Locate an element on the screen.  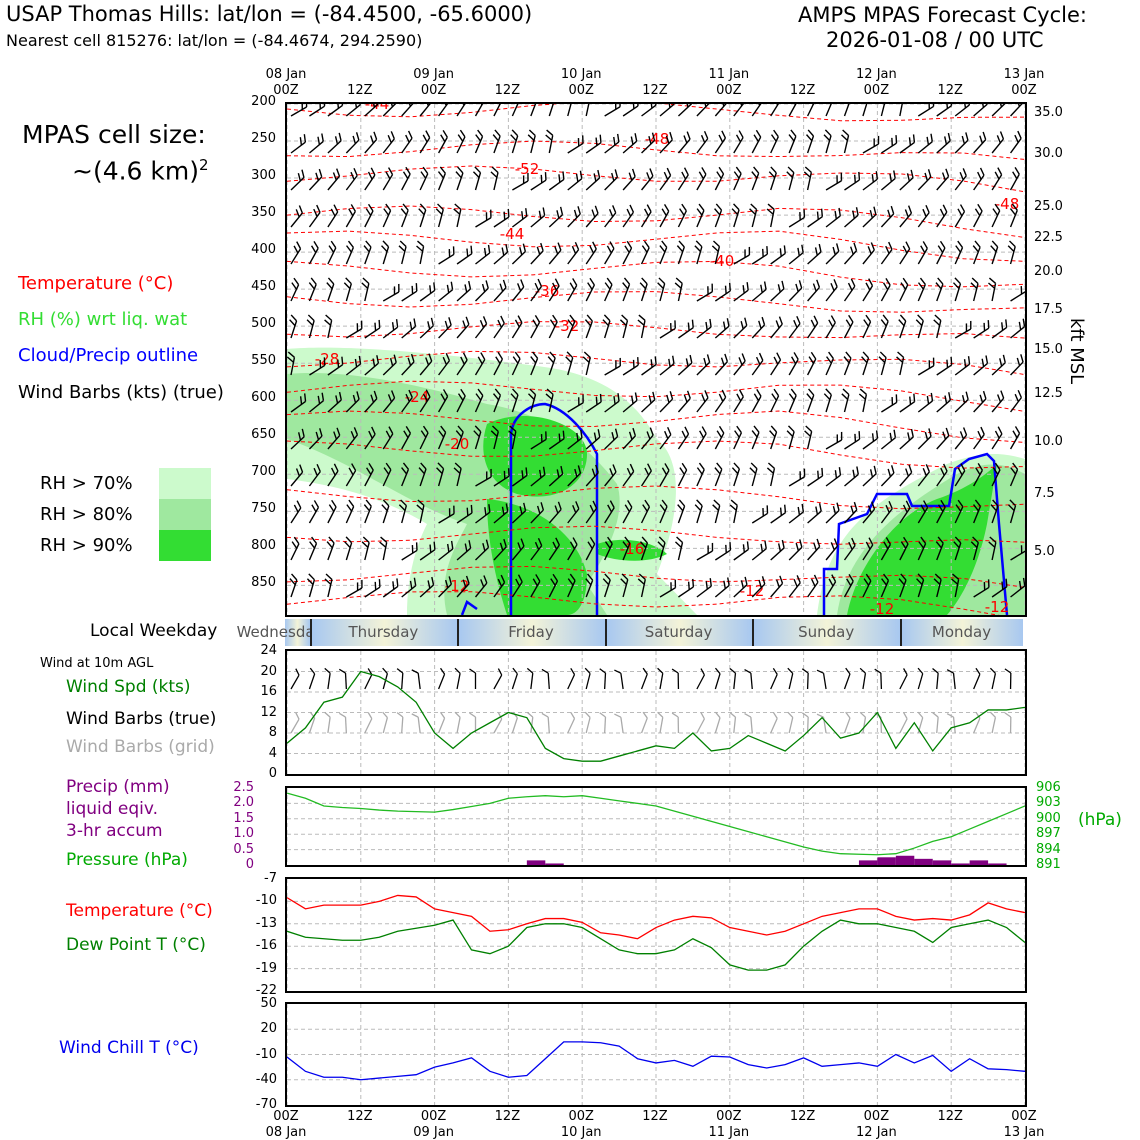
y-tick: 12 is located at coordinates (268, 712).